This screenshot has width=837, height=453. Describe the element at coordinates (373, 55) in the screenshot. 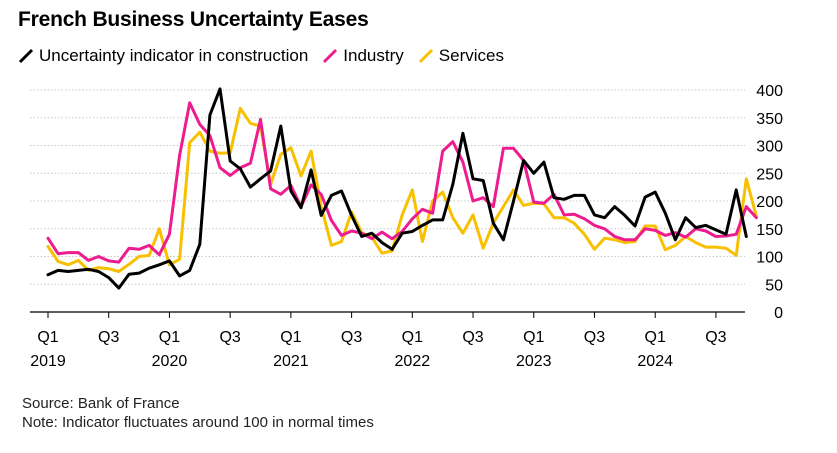

I see `legend-label-industry: Industry` at that location.